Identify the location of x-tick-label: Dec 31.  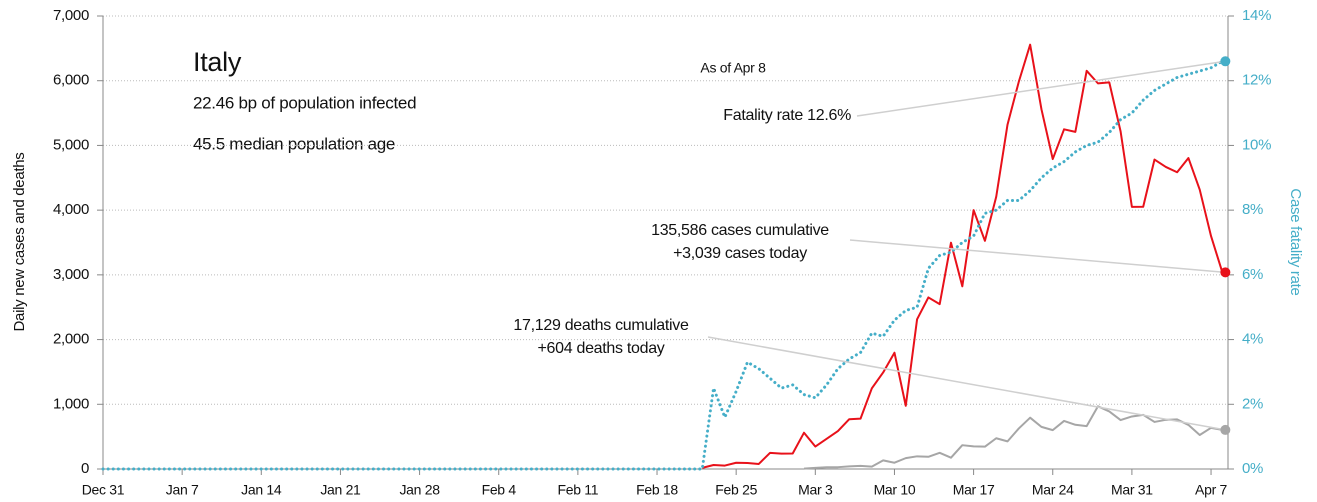
(103, 490).